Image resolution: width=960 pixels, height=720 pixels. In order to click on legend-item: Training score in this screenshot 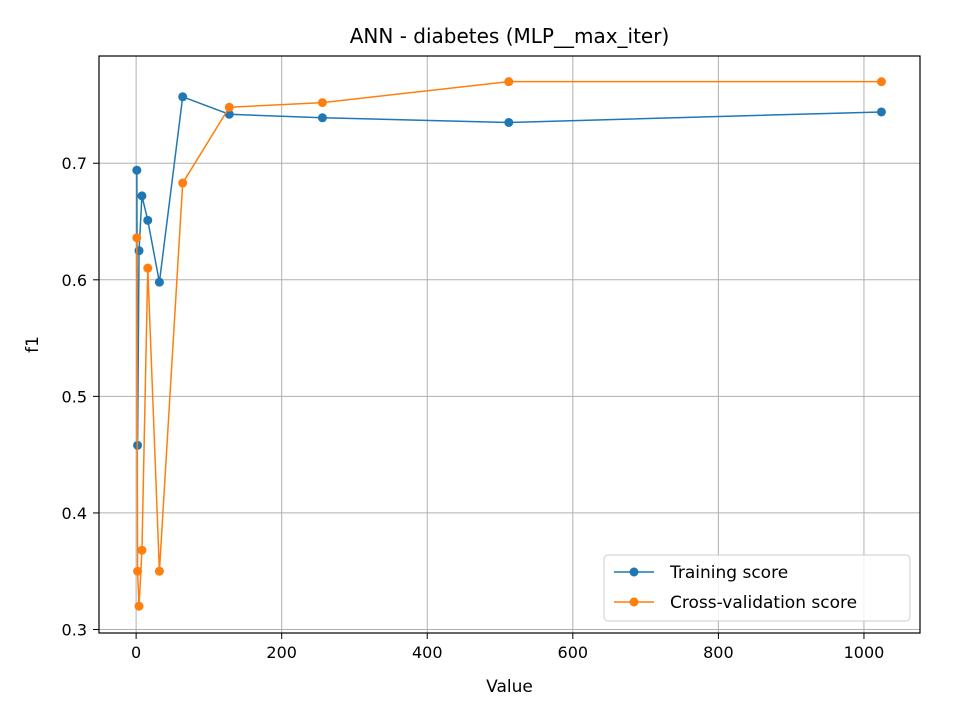, I will do `click(701, 573)`.